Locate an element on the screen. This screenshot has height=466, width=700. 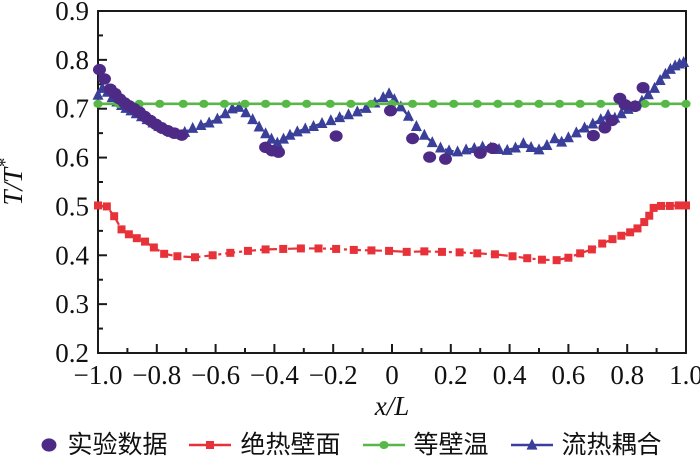
x-tick-label: −0.2 is located at coordinates (333, 375).